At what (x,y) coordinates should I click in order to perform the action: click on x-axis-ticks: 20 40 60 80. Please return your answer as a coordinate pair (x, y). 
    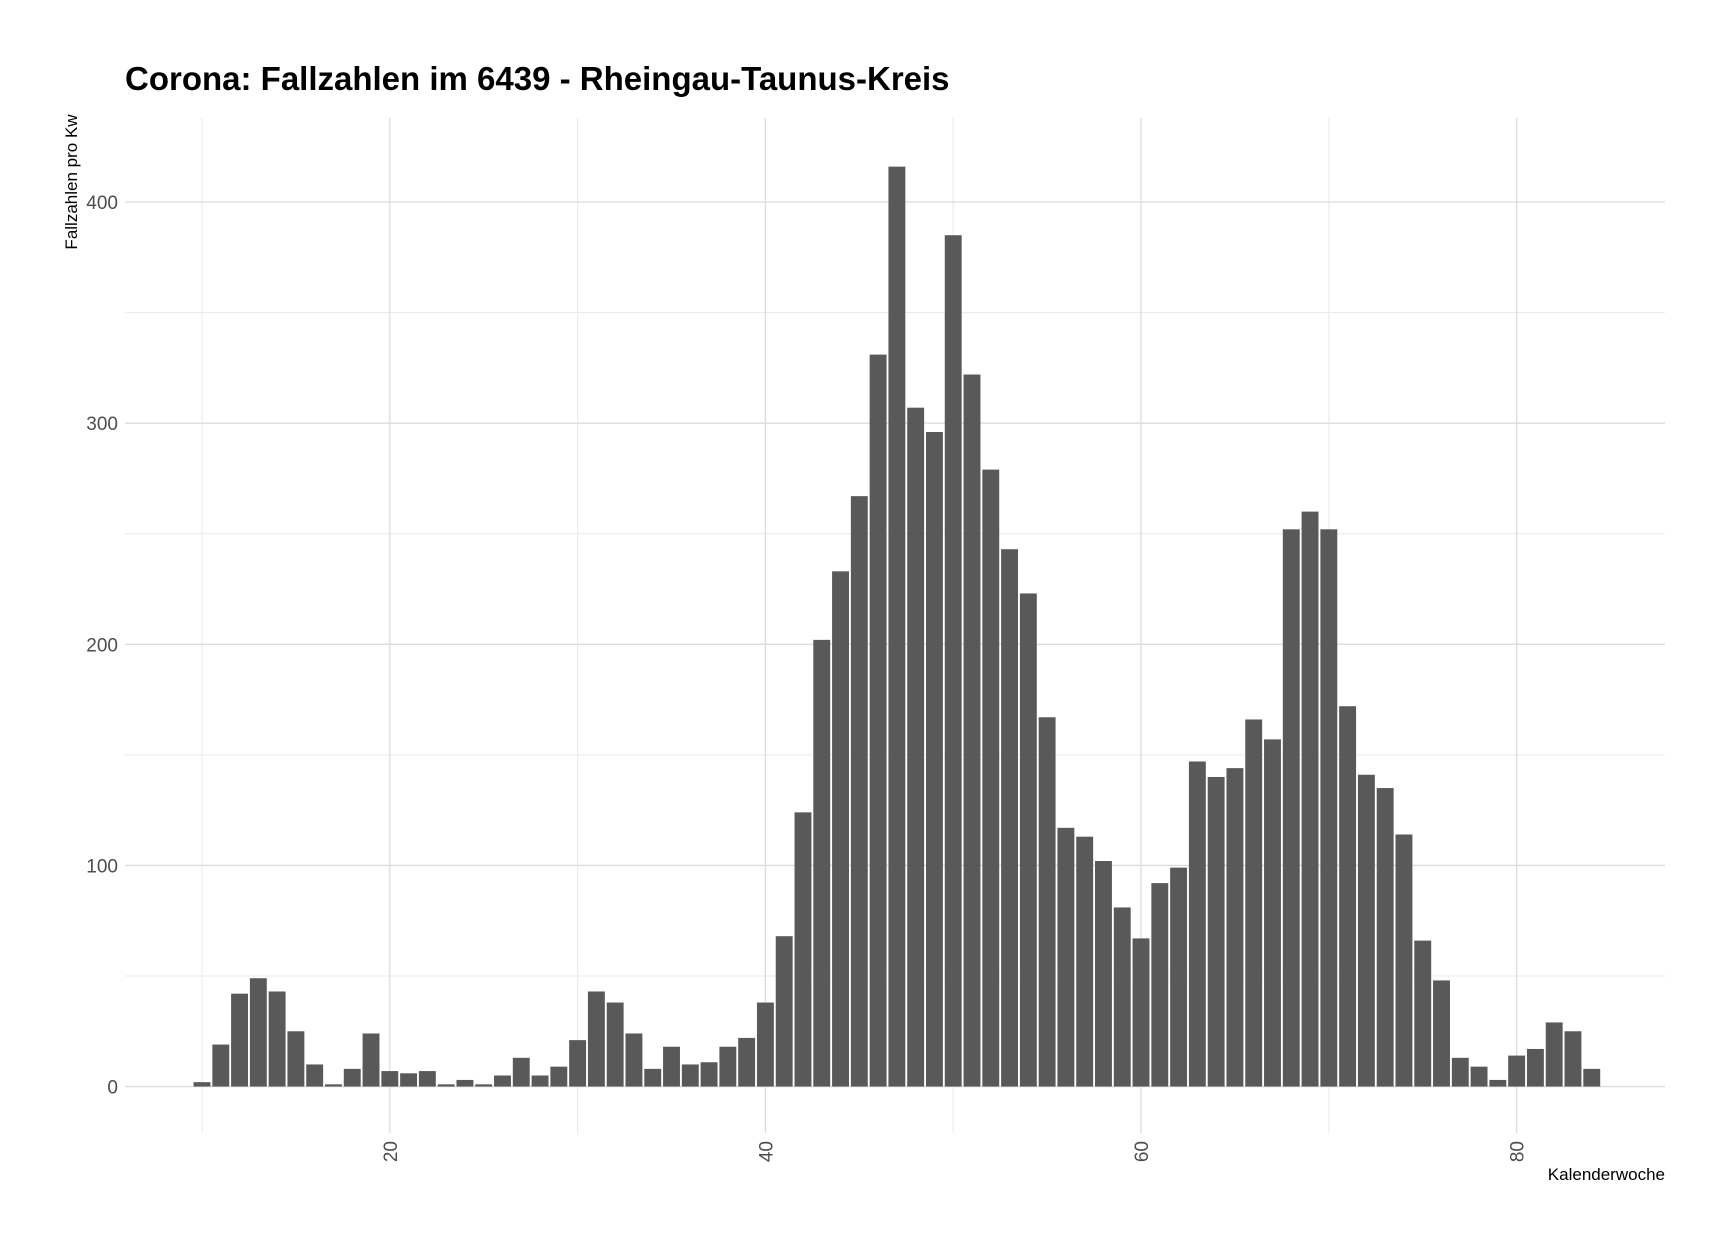
    Looking at the image, I should click on (955, 1151).